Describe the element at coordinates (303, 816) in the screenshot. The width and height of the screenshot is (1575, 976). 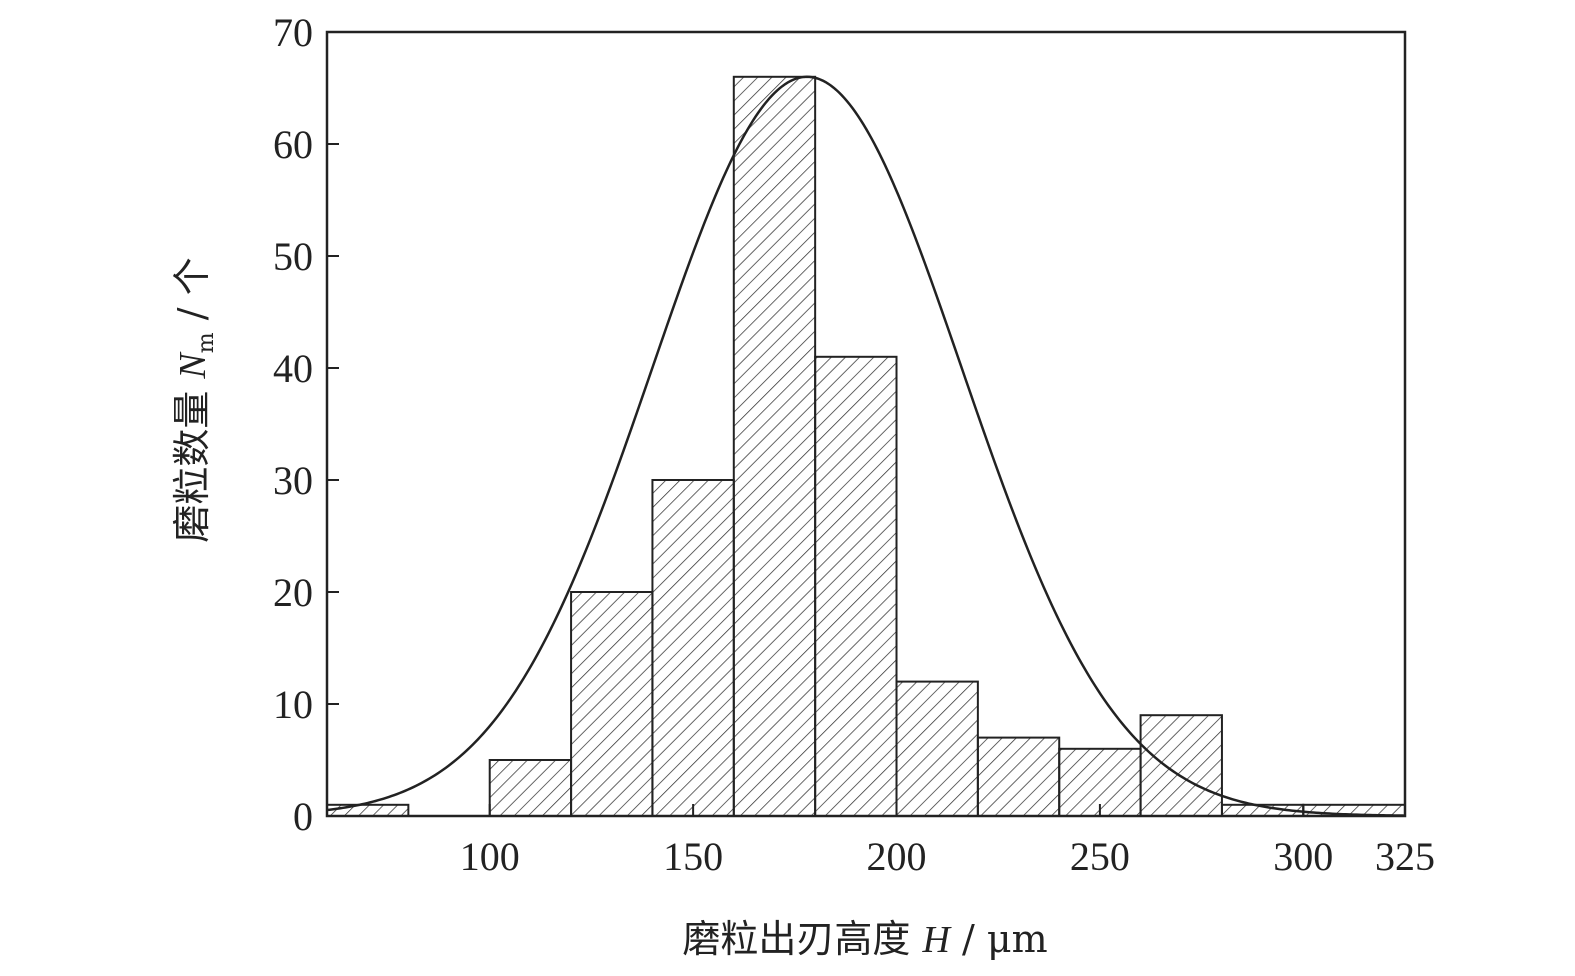
I see `y-tick-label: 0` at that location.